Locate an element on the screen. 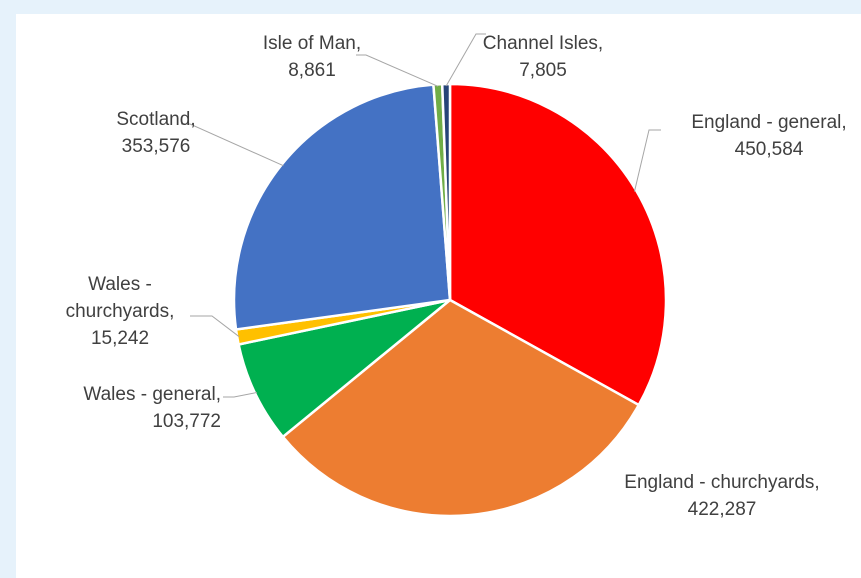 Image resolution: width=861 pixels, height=578 pixels. data-label-name: Isle of Man, is located at coordinates (312, 43).